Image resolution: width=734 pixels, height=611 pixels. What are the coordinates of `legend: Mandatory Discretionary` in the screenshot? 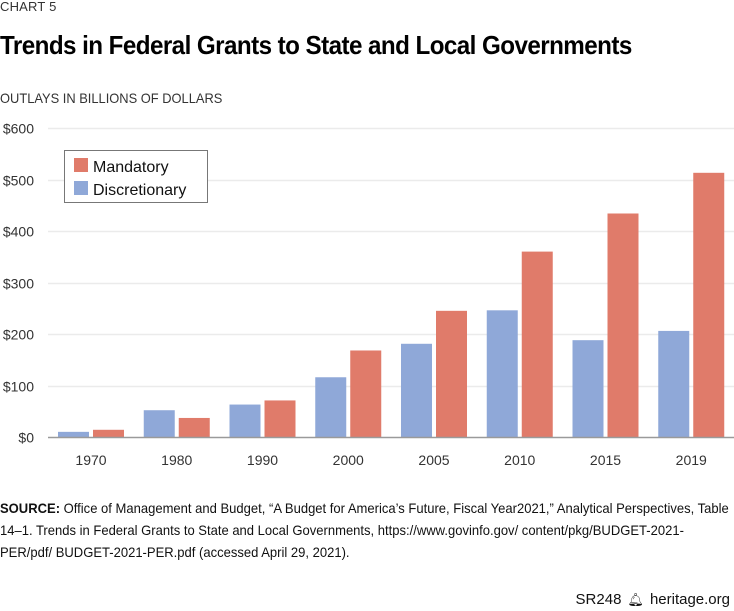 It's located at (136, 176).